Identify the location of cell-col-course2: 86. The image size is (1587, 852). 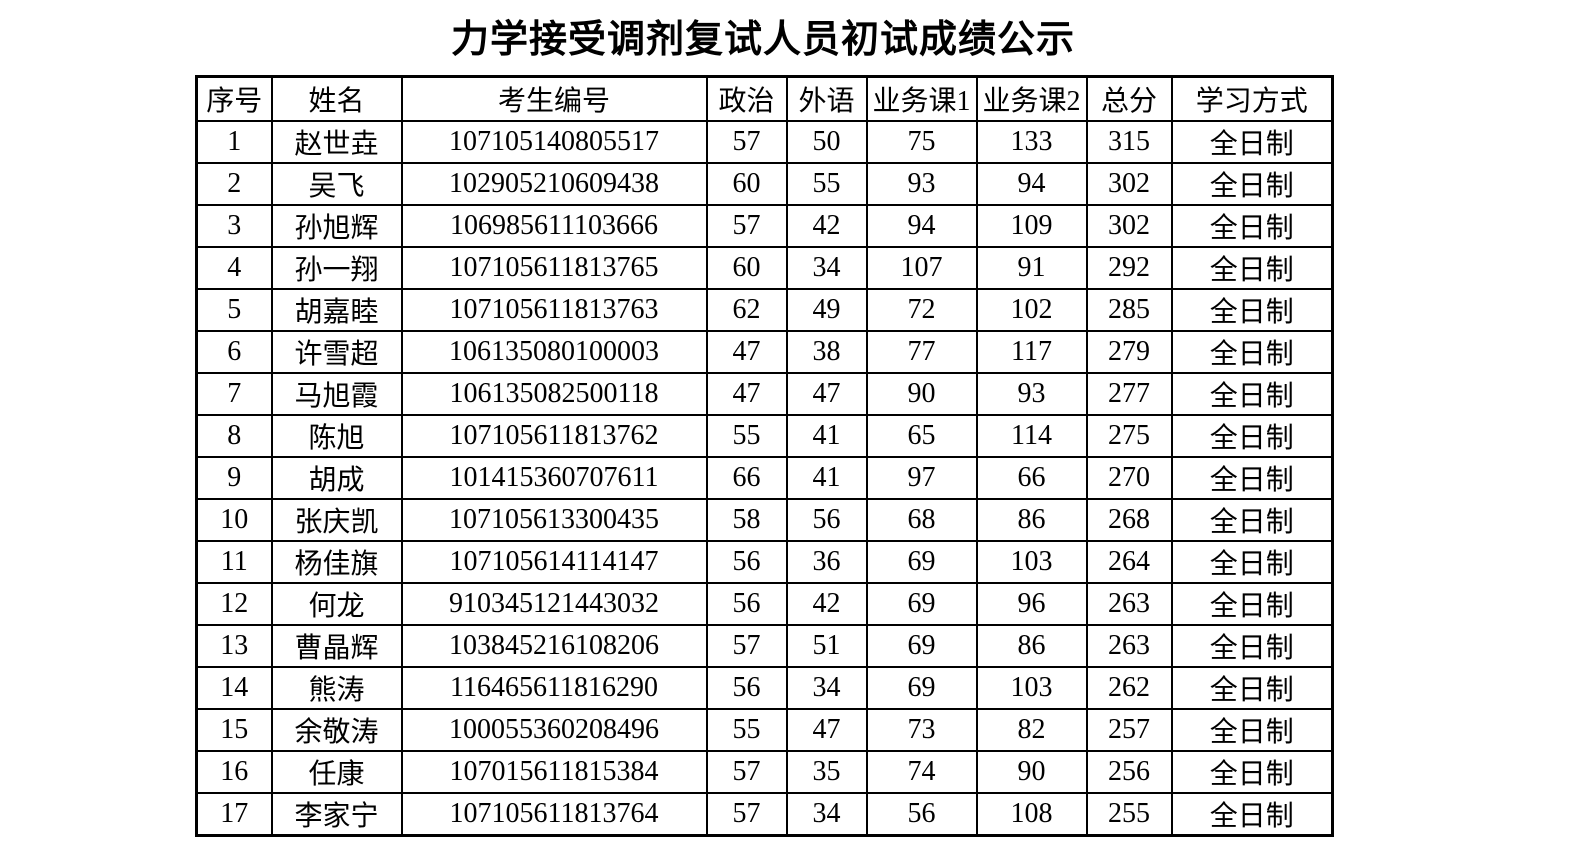
(1031, 520).